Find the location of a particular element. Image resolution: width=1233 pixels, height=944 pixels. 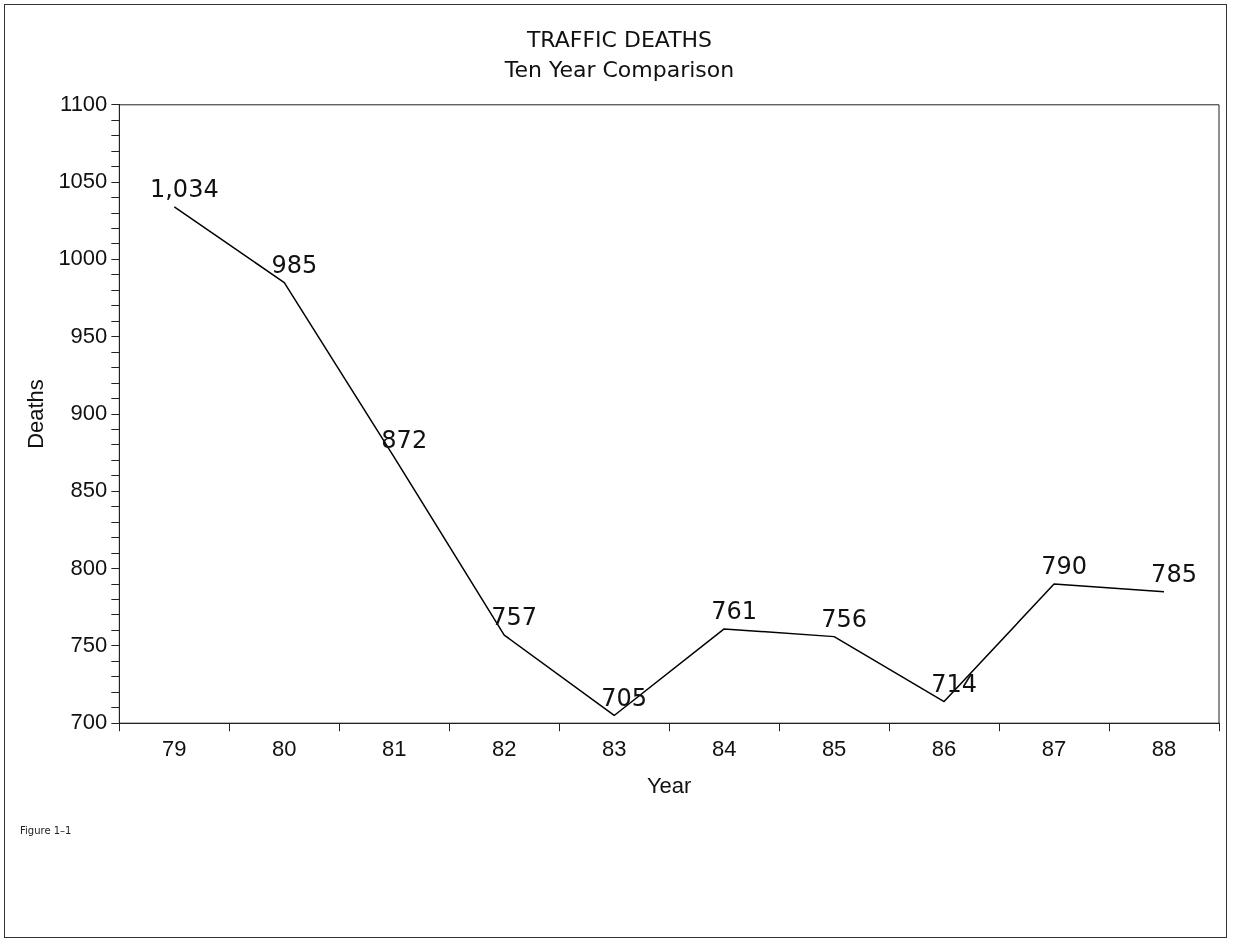

x-tick-label: 83 is located at coordinates (614, 749).